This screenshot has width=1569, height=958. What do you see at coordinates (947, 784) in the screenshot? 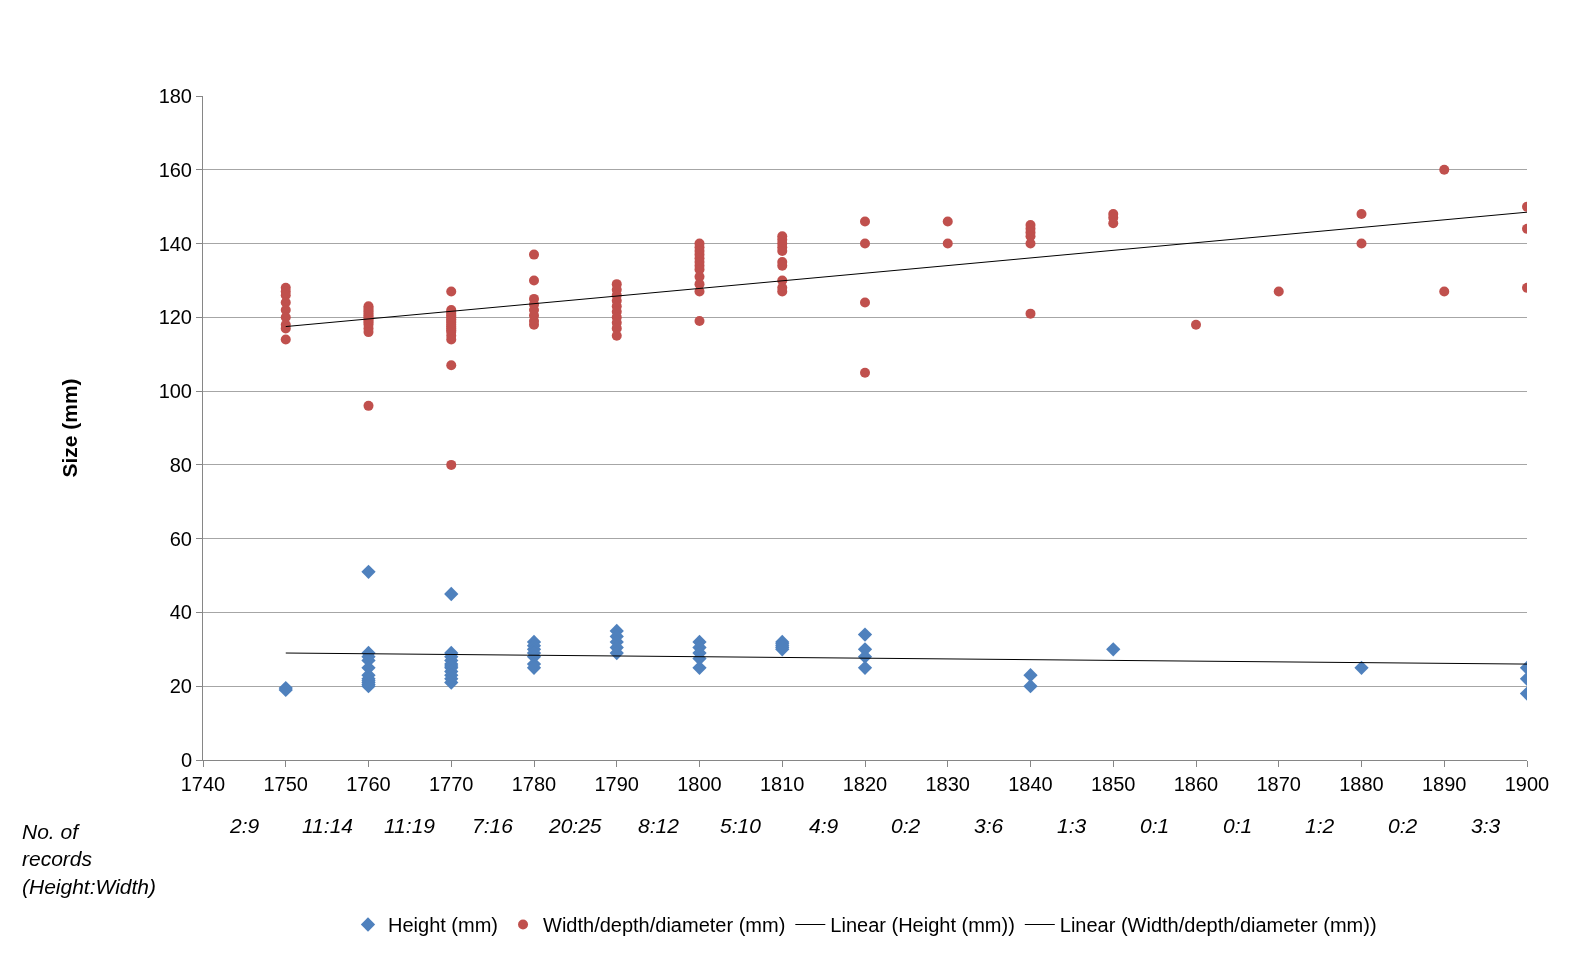
I see `x-tick-label: 1830` at bounding box center [947, 784].